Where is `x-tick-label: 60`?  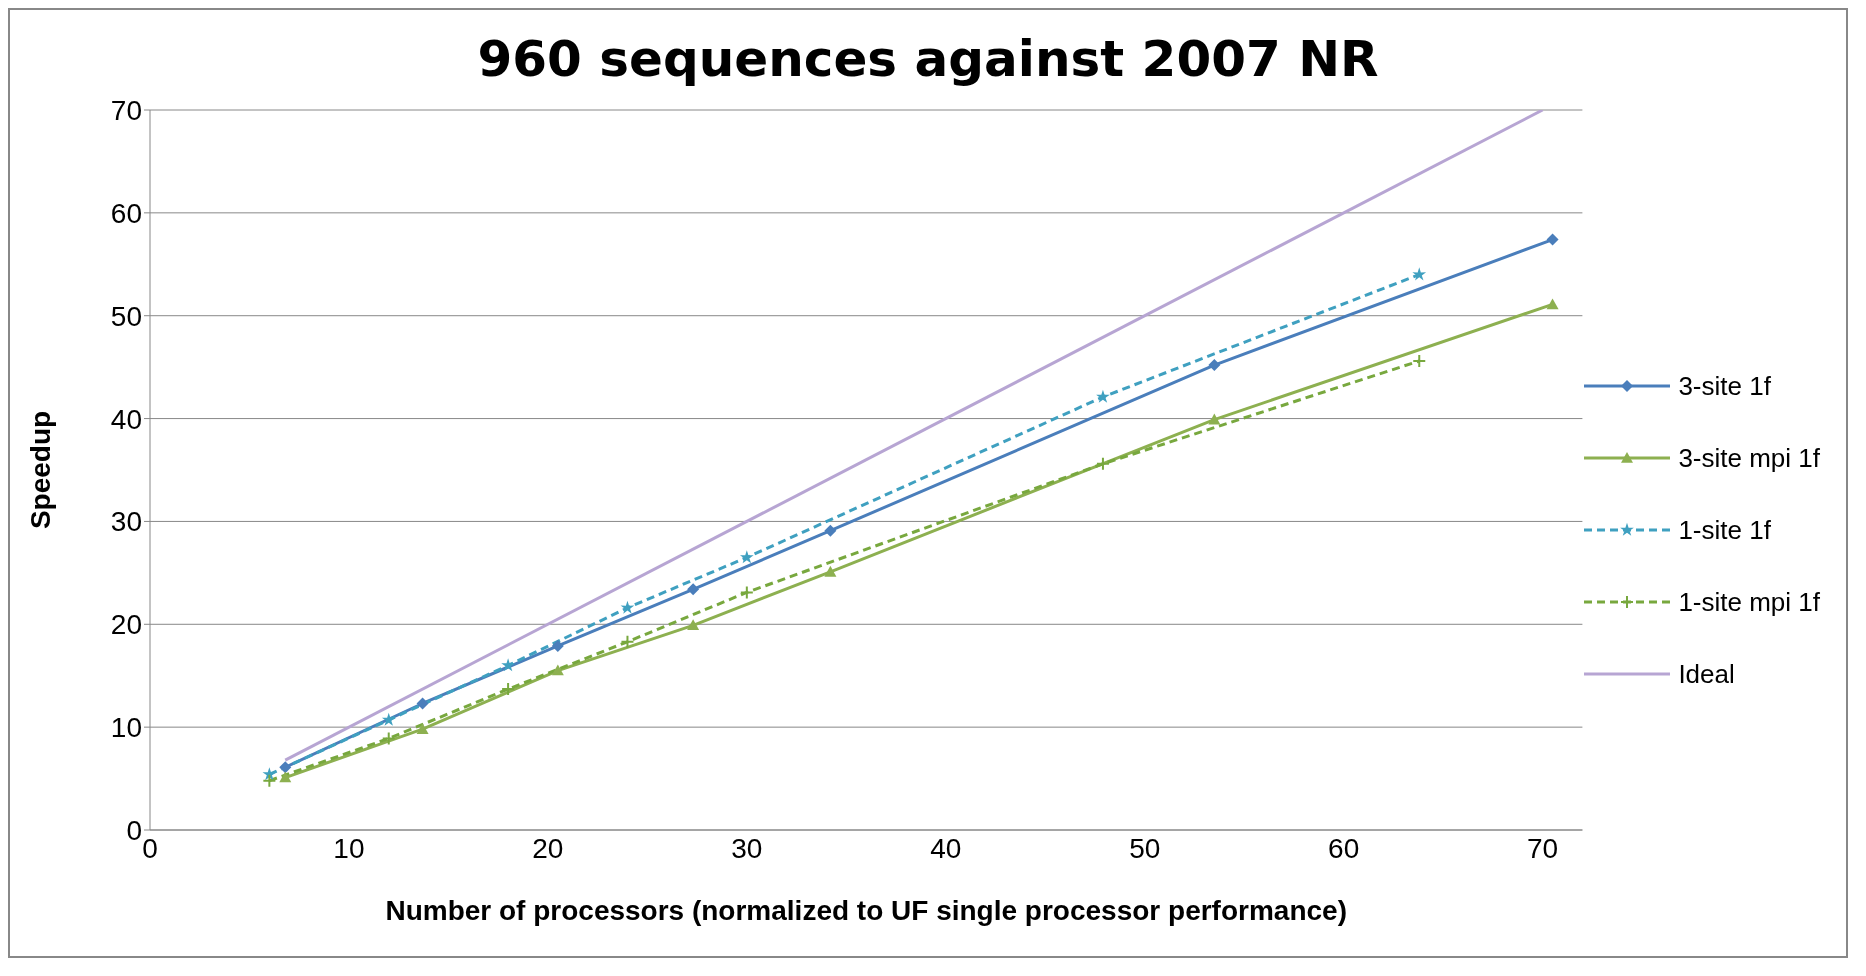 x-tick-label: 60 is located at coordinates (1344, 848).